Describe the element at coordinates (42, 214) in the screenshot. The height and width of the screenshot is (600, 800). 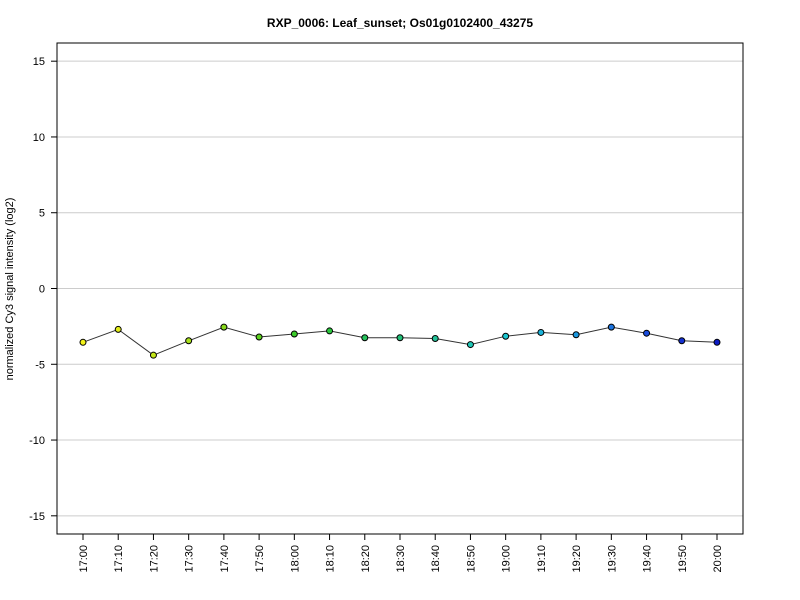
I see `y-tick-label: 5` at that location.